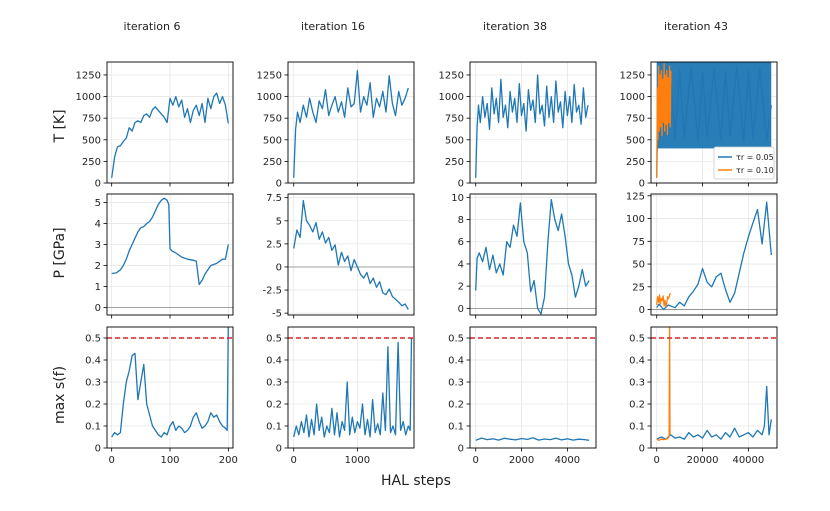 The image size is (830, 511). What do you see at coordinates (635, 196) in the screenshot?
I see `y-tick-label: 125` at bounding box center [635, 196].